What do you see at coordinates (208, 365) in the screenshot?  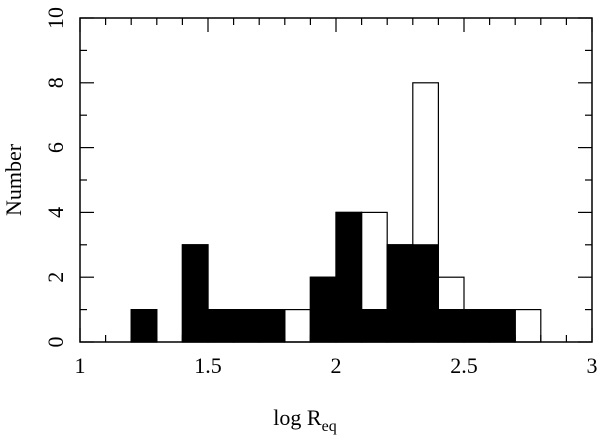 I see `x-tick-label: 1.5` at bounding box center [208, 365].